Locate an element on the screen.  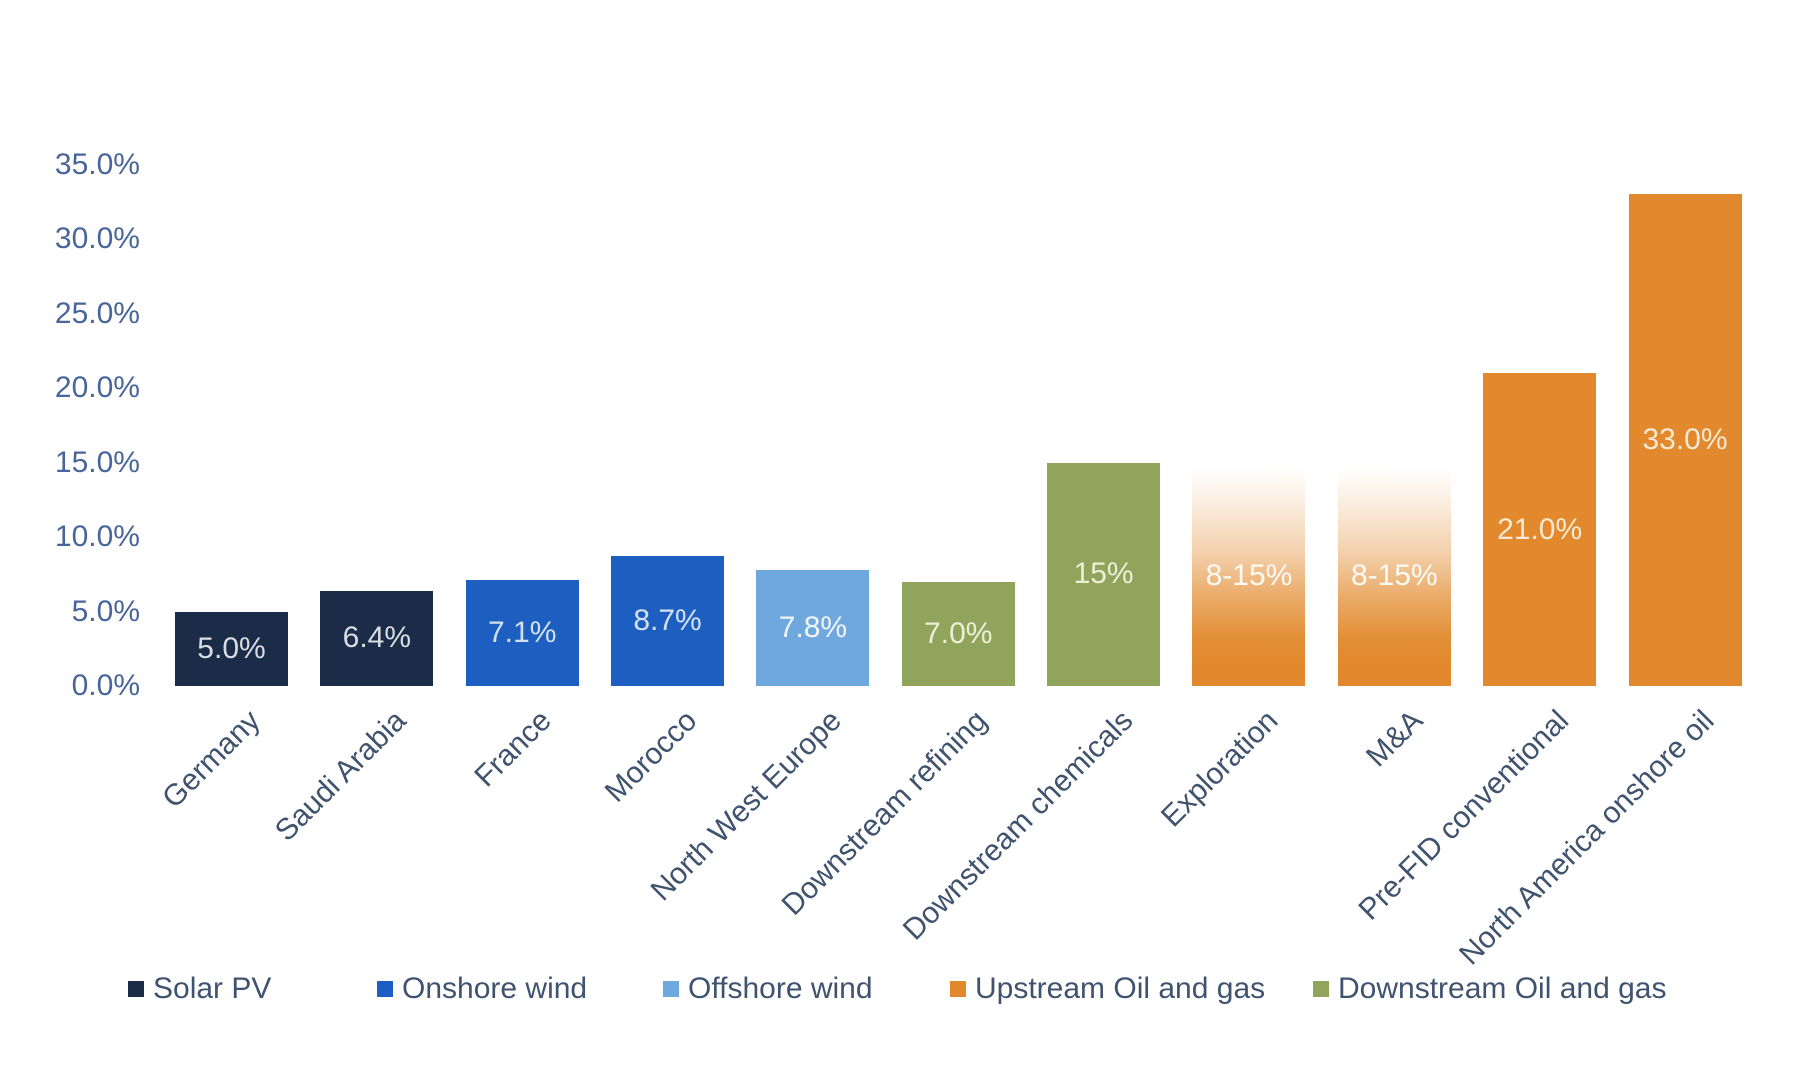
legend-item: Upstream Oil and gas is located at coordinates (1107, 989).